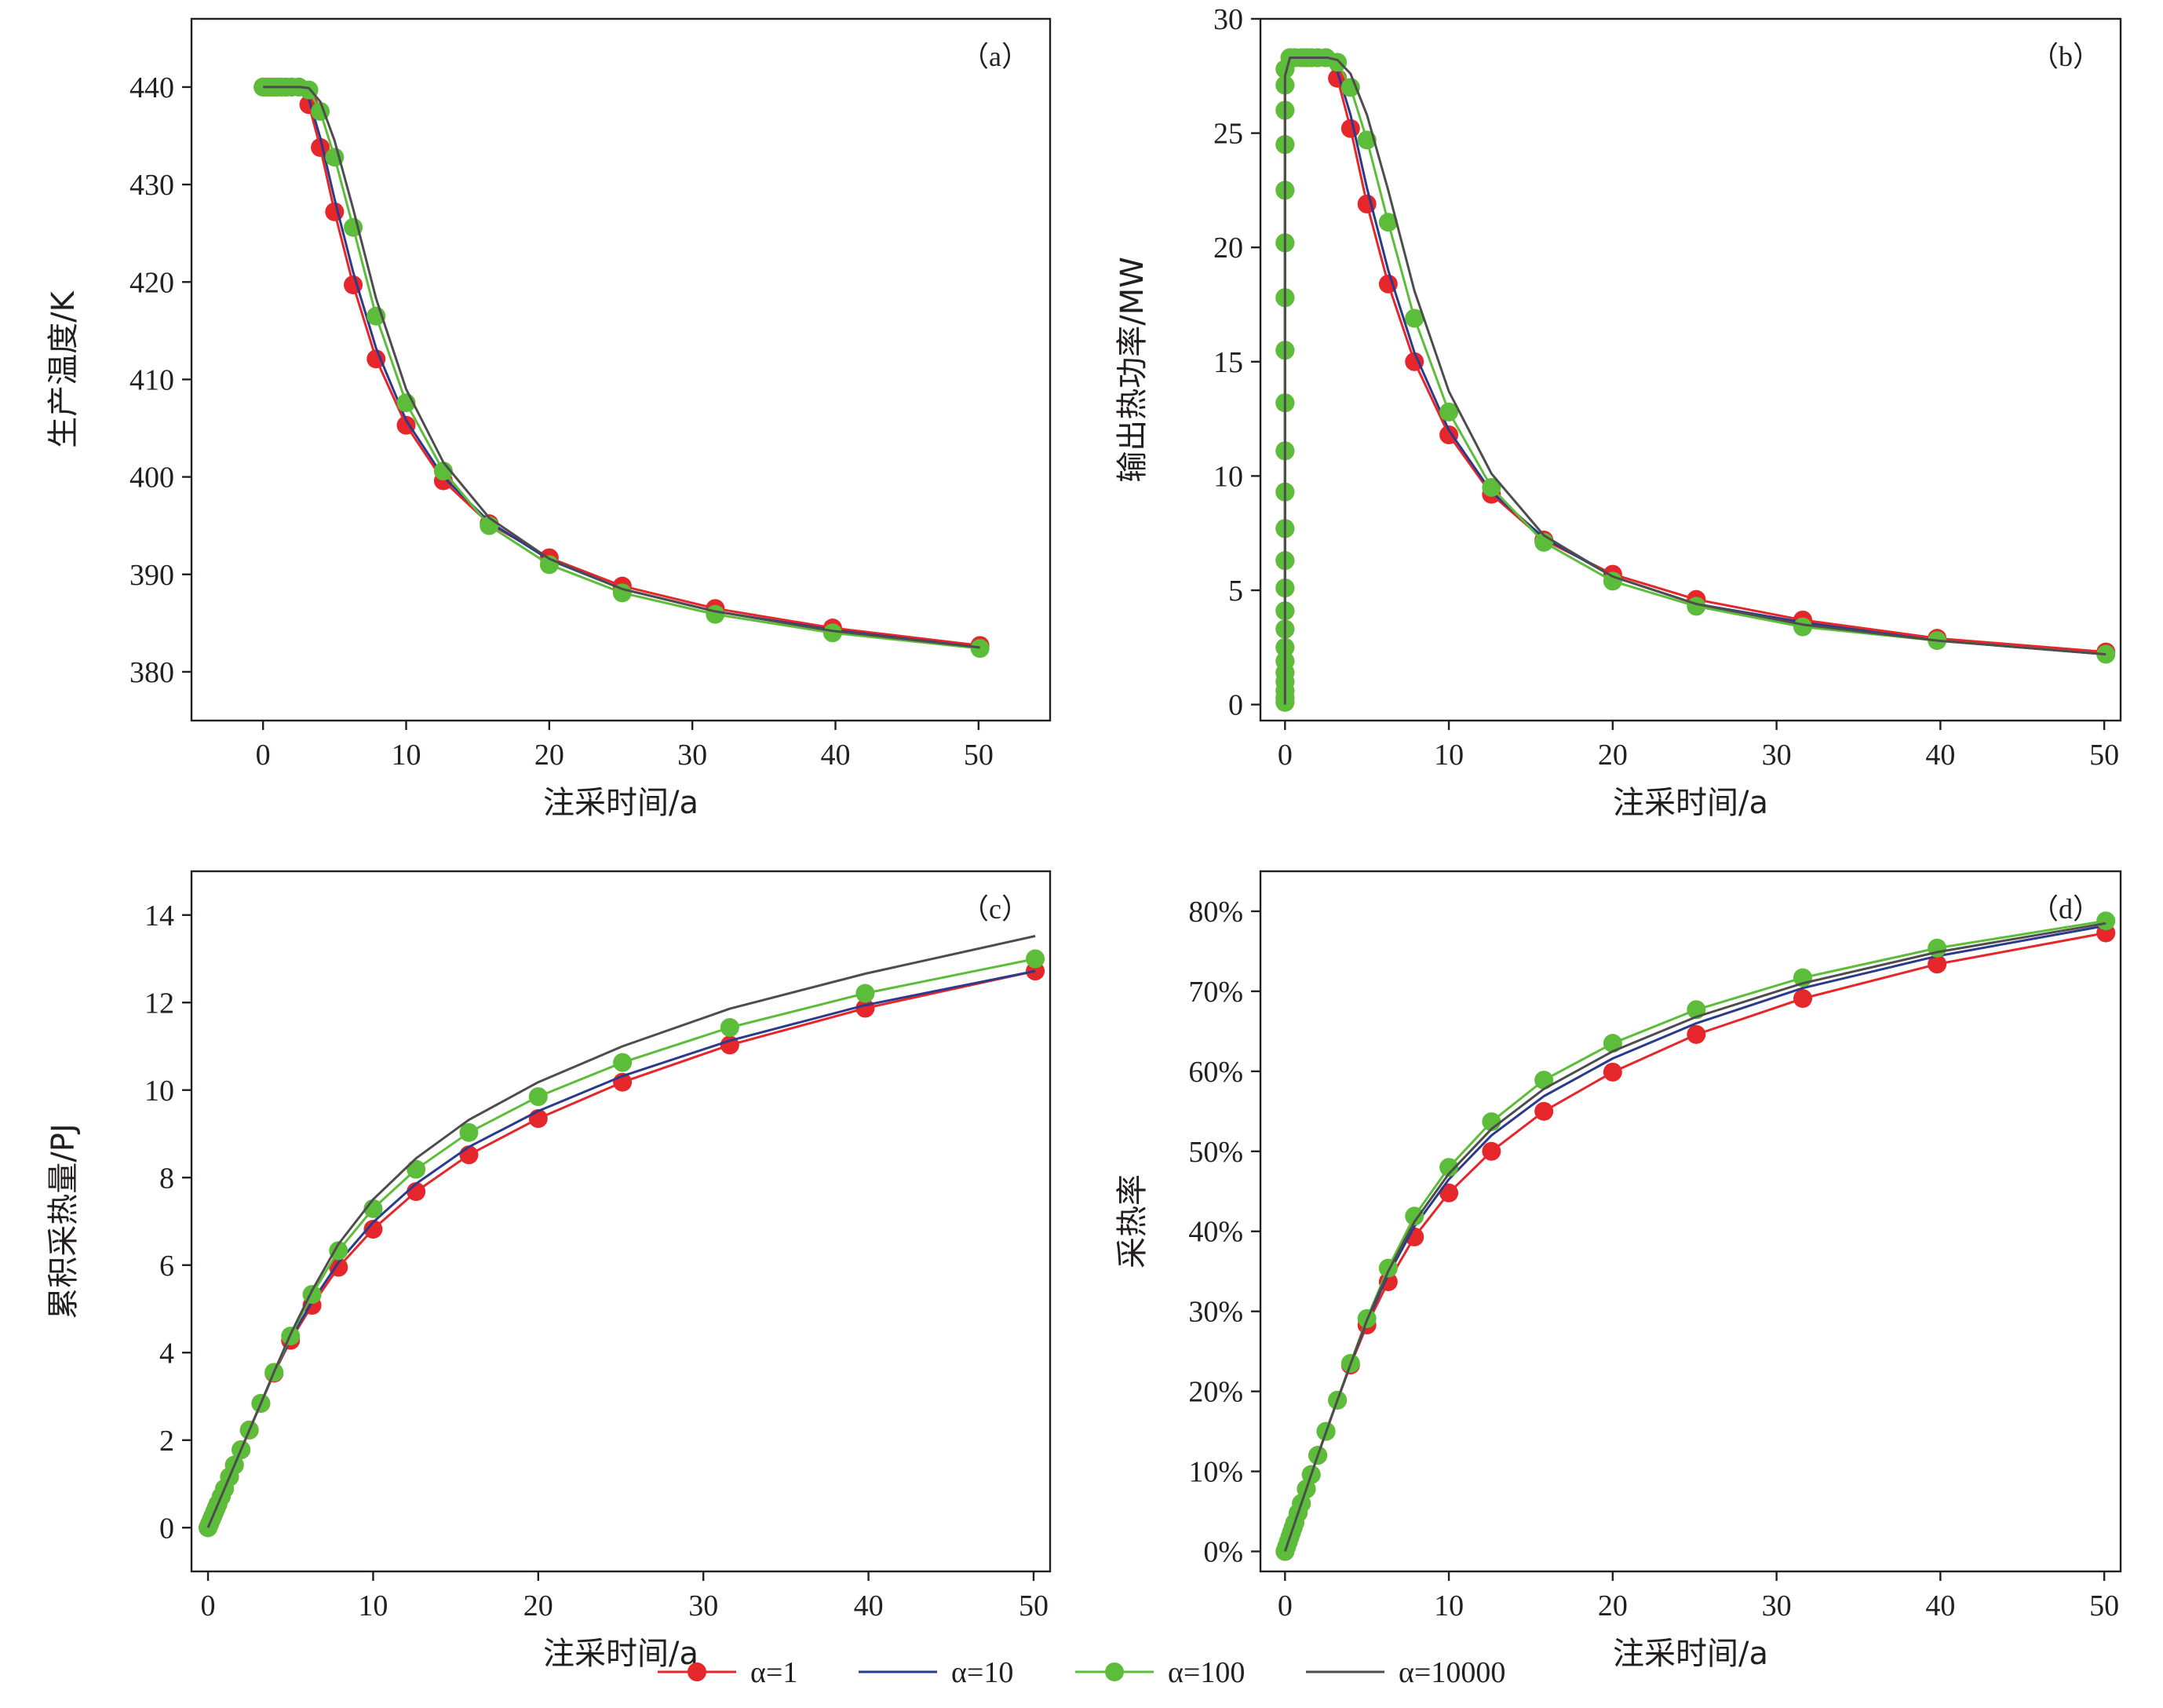  I want to click on y-axis-title: 生产温度/K, so click(64, 368).